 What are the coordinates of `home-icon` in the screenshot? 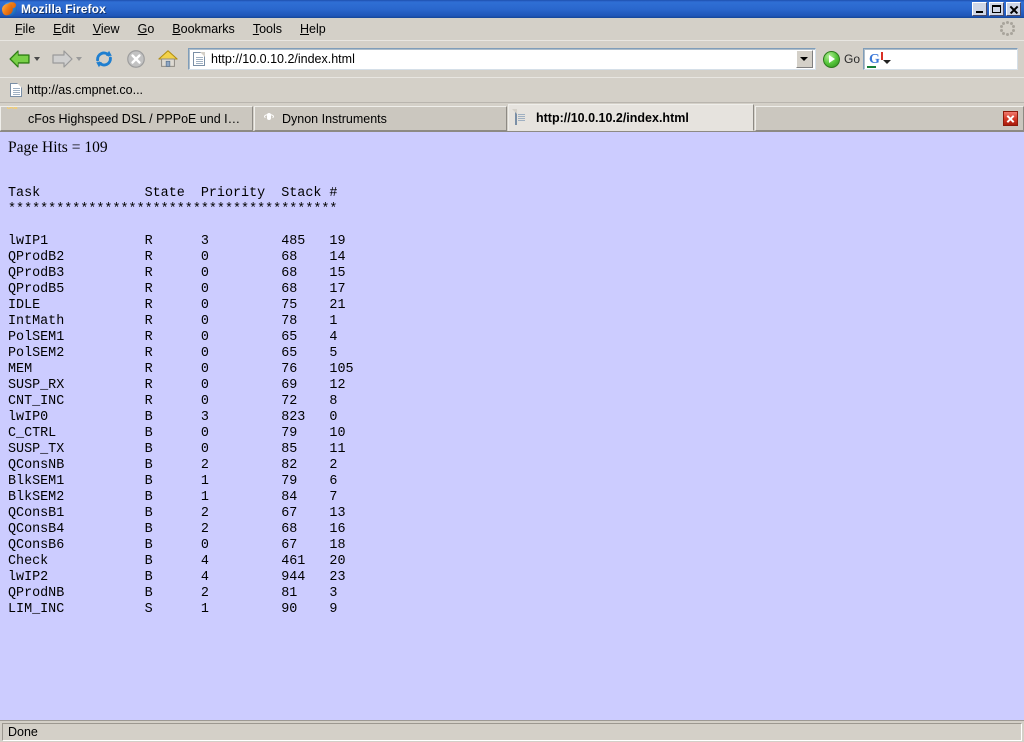 It's located at (168, 58).